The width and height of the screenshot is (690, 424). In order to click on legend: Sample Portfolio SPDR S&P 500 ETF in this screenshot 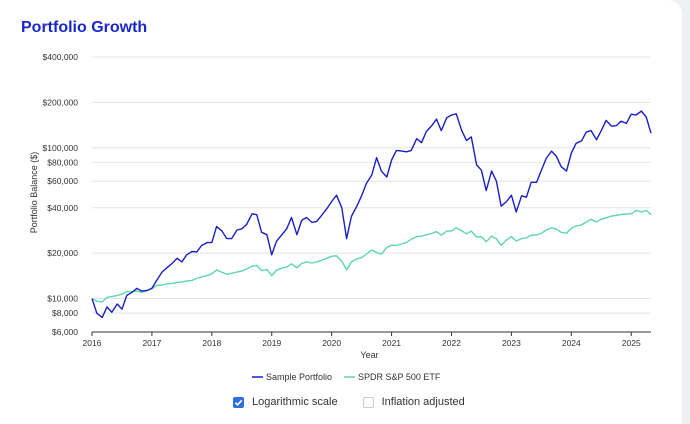, I will do `click(346, 377)`.